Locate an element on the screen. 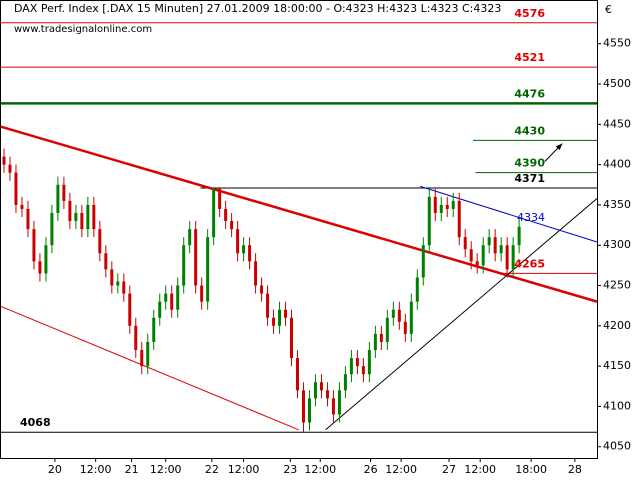 The width and height of the screenshot is (640, 480). watermark: www.tradesignalonline.com is located at coordinates (83, 29).